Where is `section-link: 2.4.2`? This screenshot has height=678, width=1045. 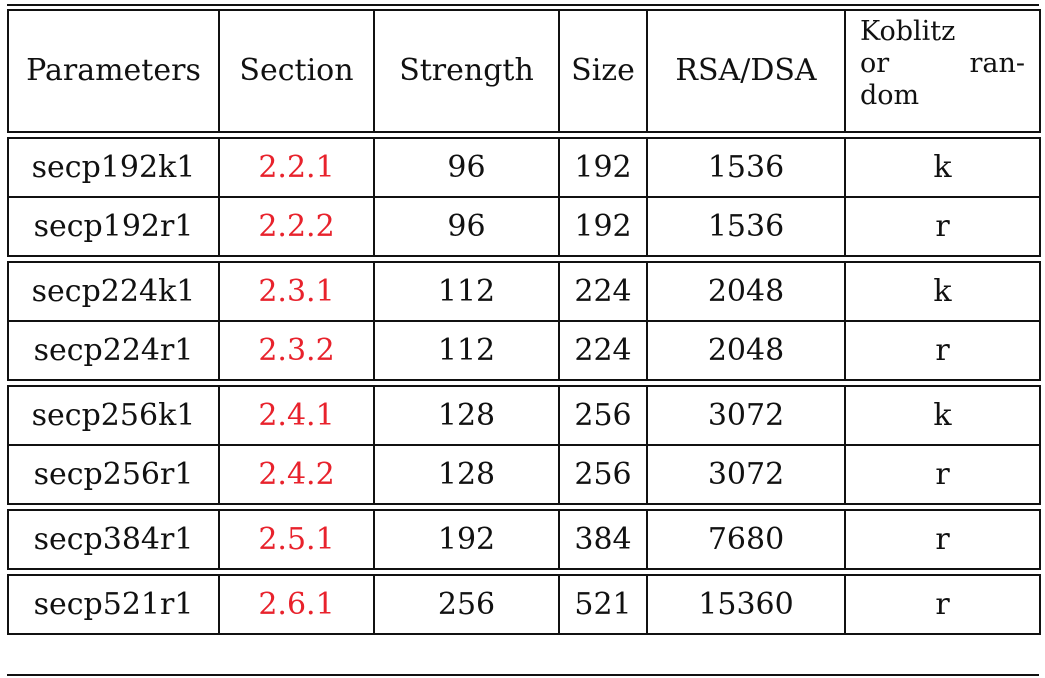
section-link: 2.4.2 is located at coordinates (296, 474).